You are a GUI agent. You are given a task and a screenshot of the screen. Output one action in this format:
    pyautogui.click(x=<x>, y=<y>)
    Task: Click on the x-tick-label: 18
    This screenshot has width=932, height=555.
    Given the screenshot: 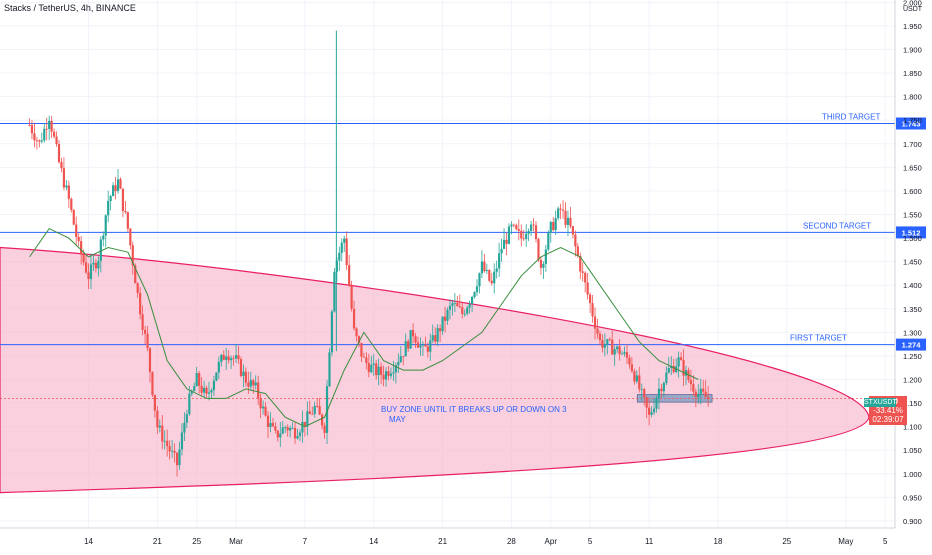 What is the action you would take?
    pyautogui.click(x=718, y=541)
    